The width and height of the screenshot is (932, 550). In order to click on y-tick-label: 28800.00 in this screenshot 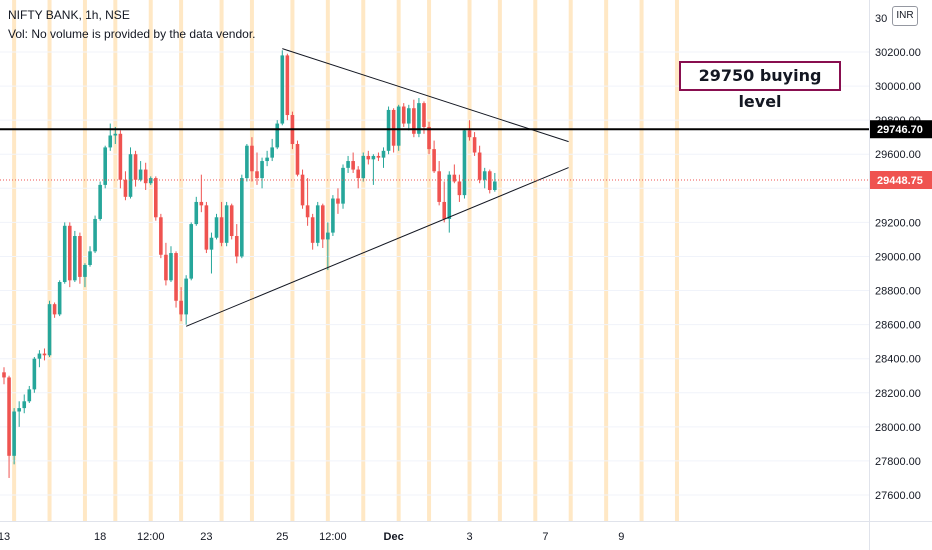, I will do `click(898, 292)`.